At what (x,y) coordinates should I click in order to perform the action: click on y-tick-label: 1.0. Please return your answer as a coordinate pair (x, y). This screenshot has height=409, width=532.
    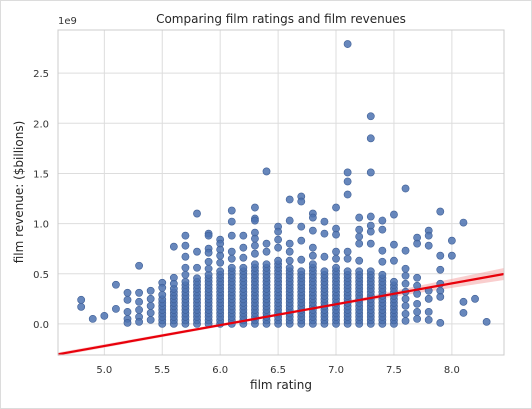
    Looking at the image, I should click on (41, 225).